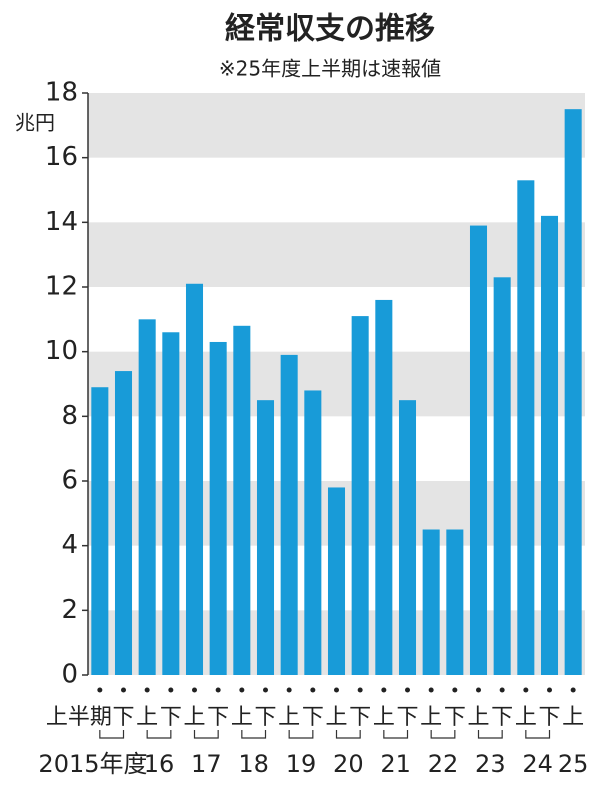  I want to click on x-group-label: 16, so click(159, 764).